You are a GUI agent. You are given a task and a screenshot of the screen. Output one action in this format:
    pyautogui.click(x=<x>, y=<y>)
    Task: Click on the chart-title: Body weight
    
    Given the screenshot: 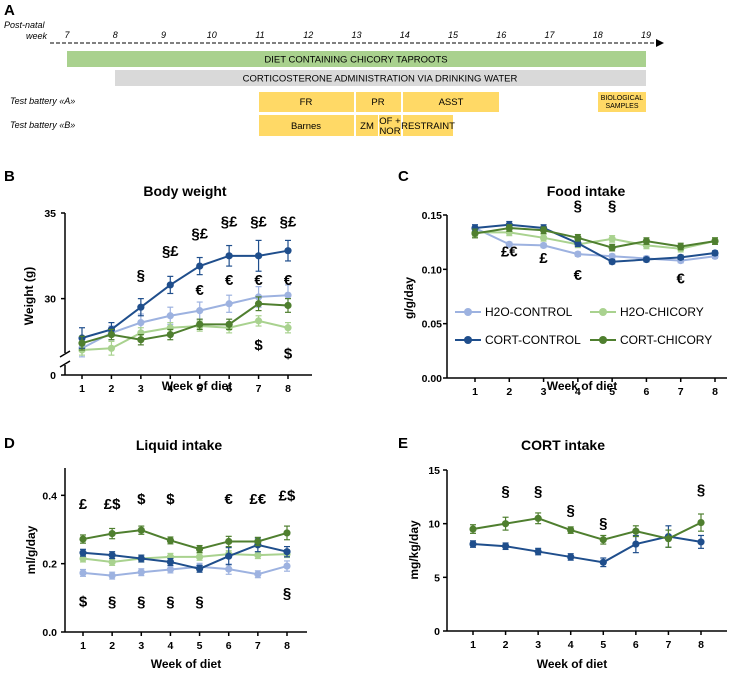 What is the action you would take?
    pyautogui.click(x=185, y=191)
    